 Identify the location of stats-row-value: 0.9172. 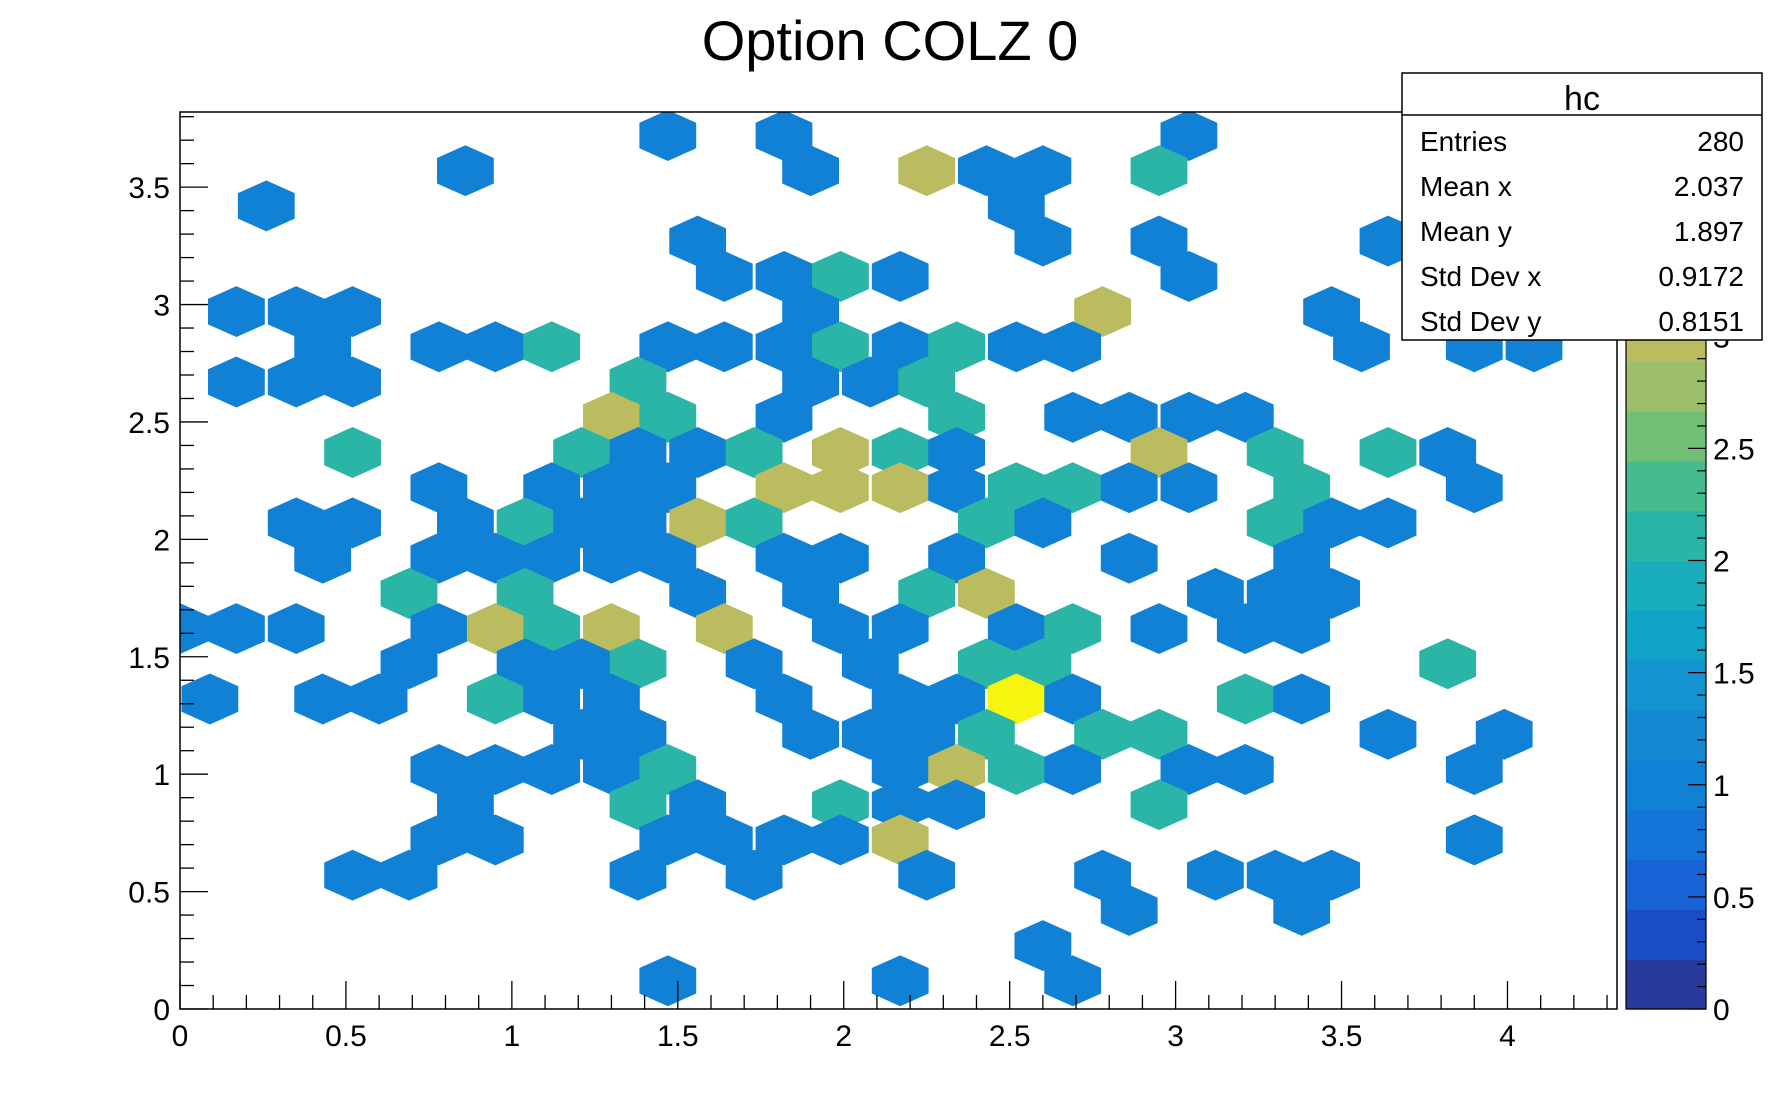
(1701, 276).